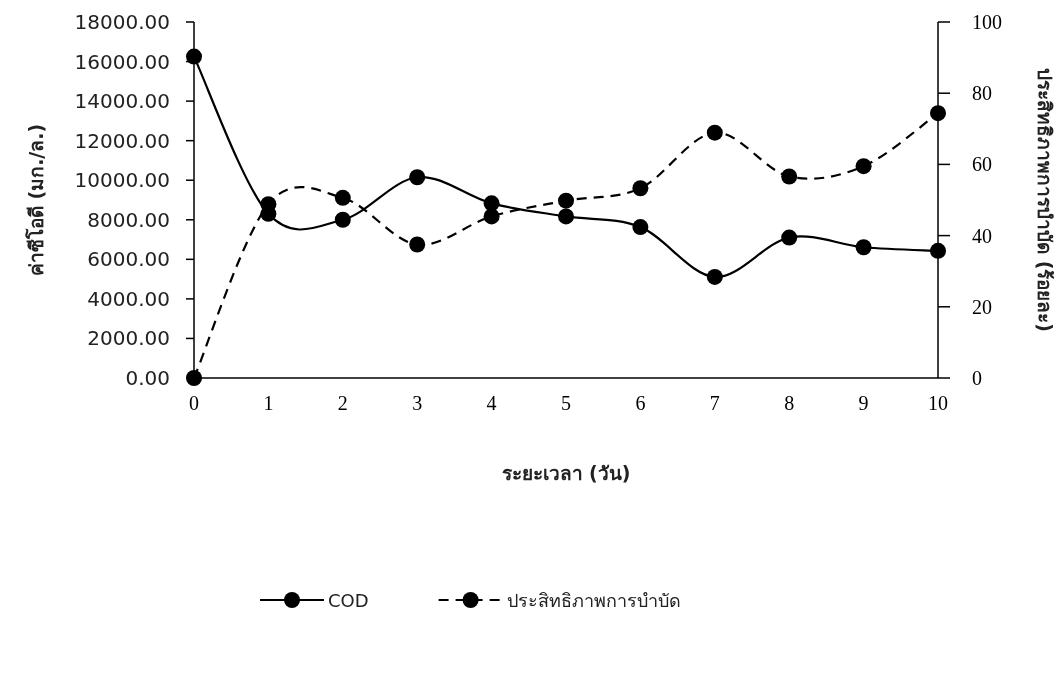  What do you see at coordinates (987, 22) in the screenshot?
I see `y2-tick-label: 100` at bounding box center [987, 22].